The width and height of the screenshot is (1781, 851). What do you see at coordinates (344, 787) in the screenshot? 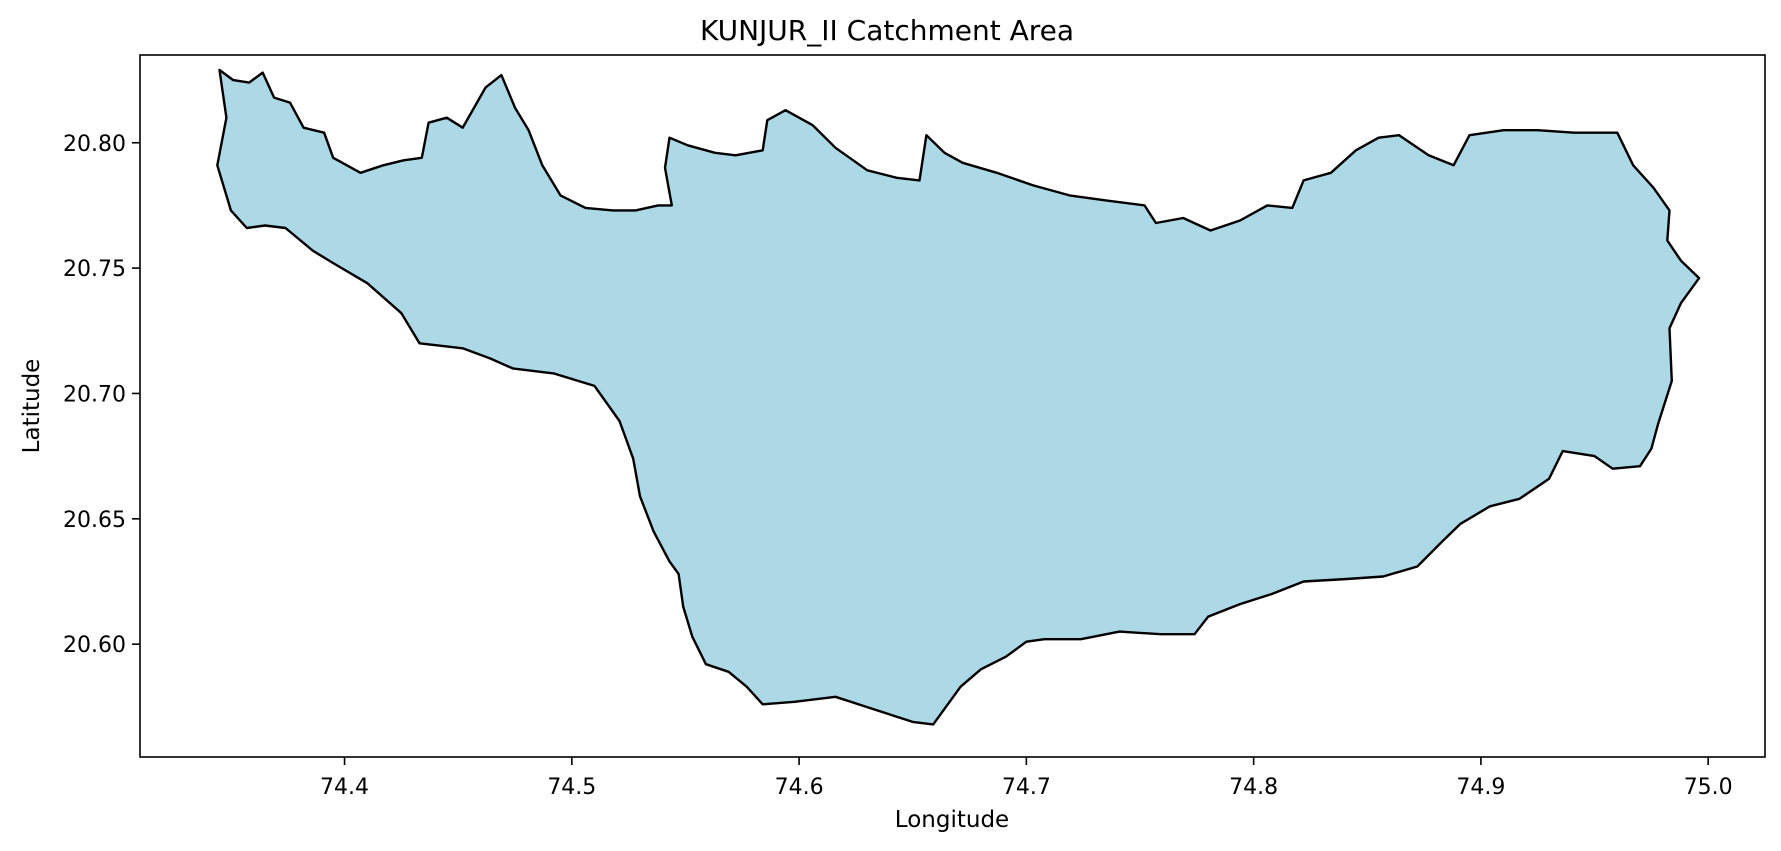
I see `x-tick-label: 74.4` at bounding box center [344, 787].